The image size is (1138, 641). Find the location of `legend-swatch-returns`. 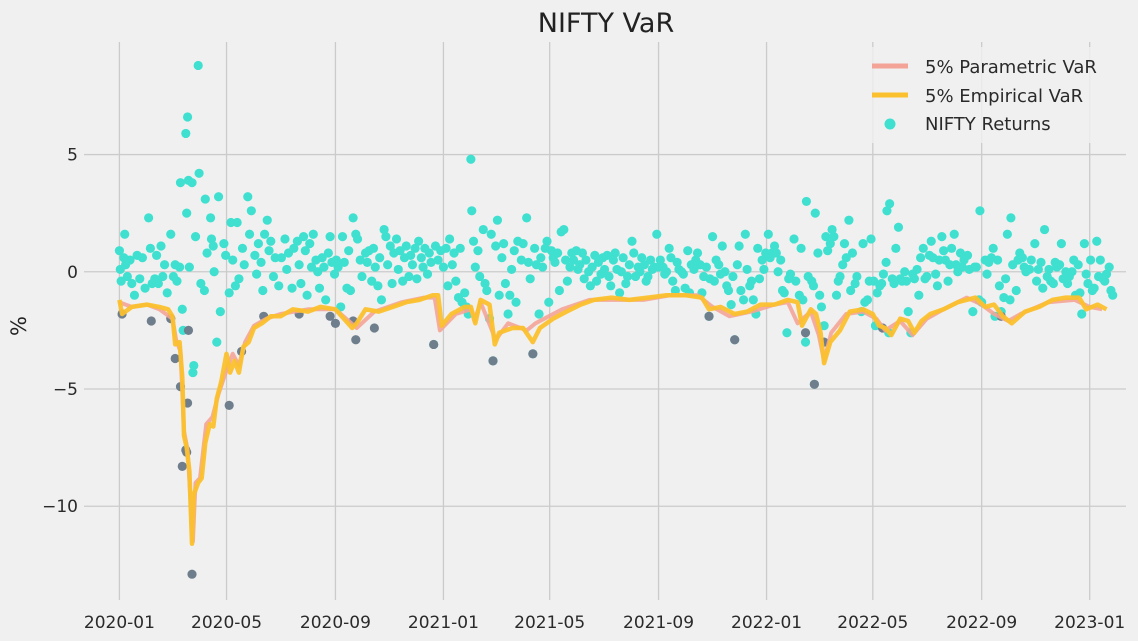

legend-swatch-returns is located at coordinates (890, 124).